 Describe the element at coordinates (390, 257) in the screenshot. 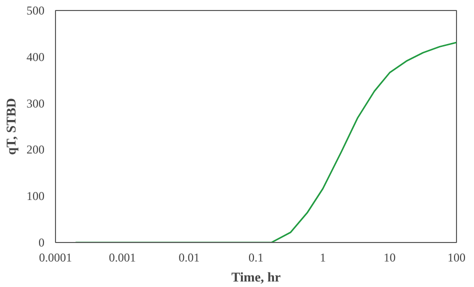

I see `x-tick-label: 10` at that location.